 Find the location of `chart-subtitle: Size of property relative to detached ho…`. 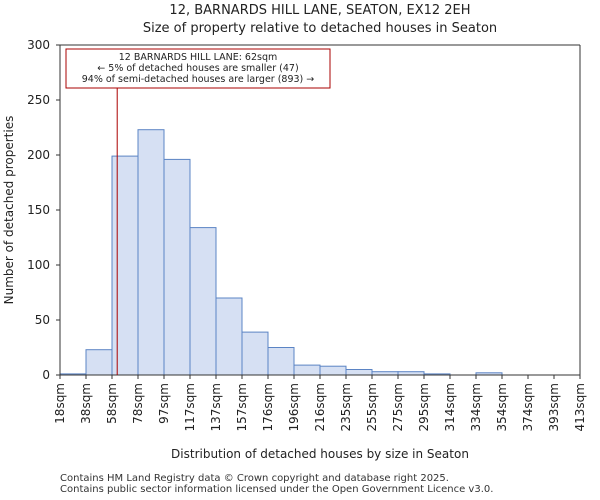

chart-subtitle: Size of property relative to detached ho… is located at coordinates (320, 28).